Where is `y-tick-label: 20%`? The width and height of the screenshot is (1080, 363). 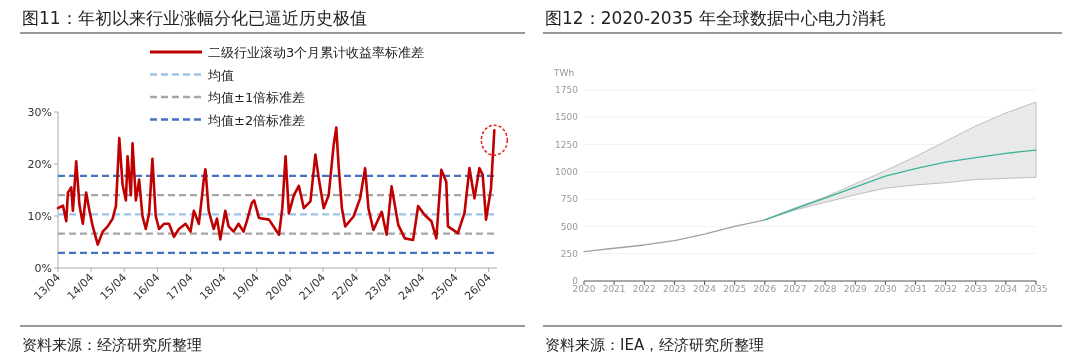 y-tick-label: 20% is located at coordinates (39, 164).